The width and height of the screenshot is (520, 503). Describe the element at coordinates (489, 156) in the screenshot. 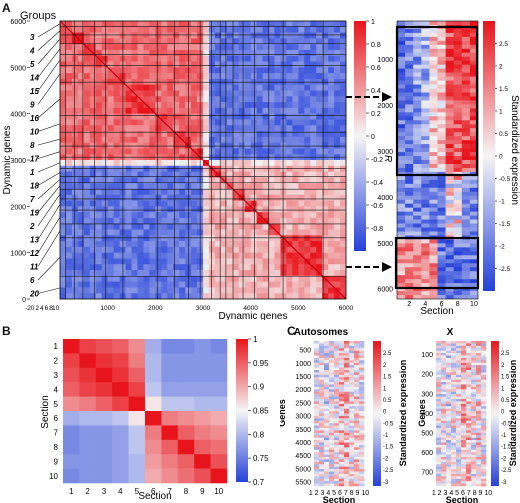

I see `expr-colorbar` at that location.